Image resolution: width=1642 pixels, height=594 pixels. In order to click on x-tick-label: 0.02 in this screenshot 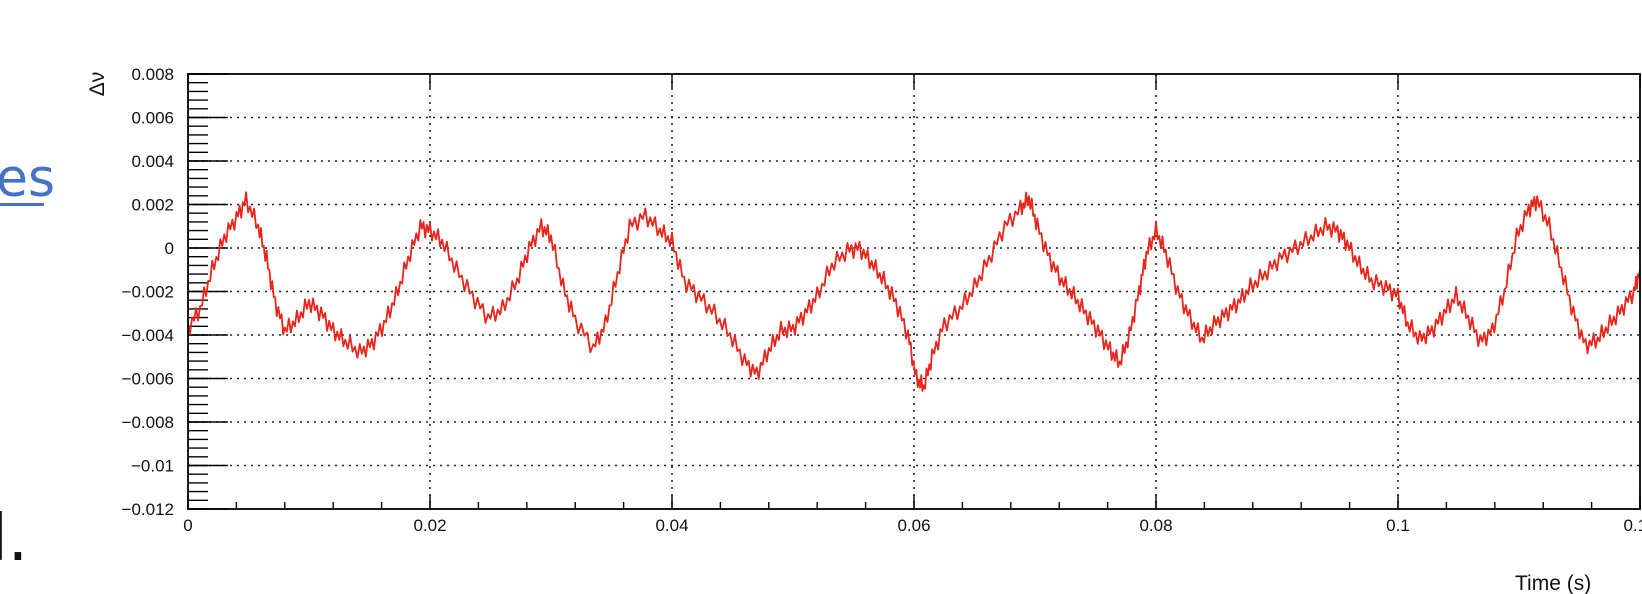, I will do `click(429, 525)`.